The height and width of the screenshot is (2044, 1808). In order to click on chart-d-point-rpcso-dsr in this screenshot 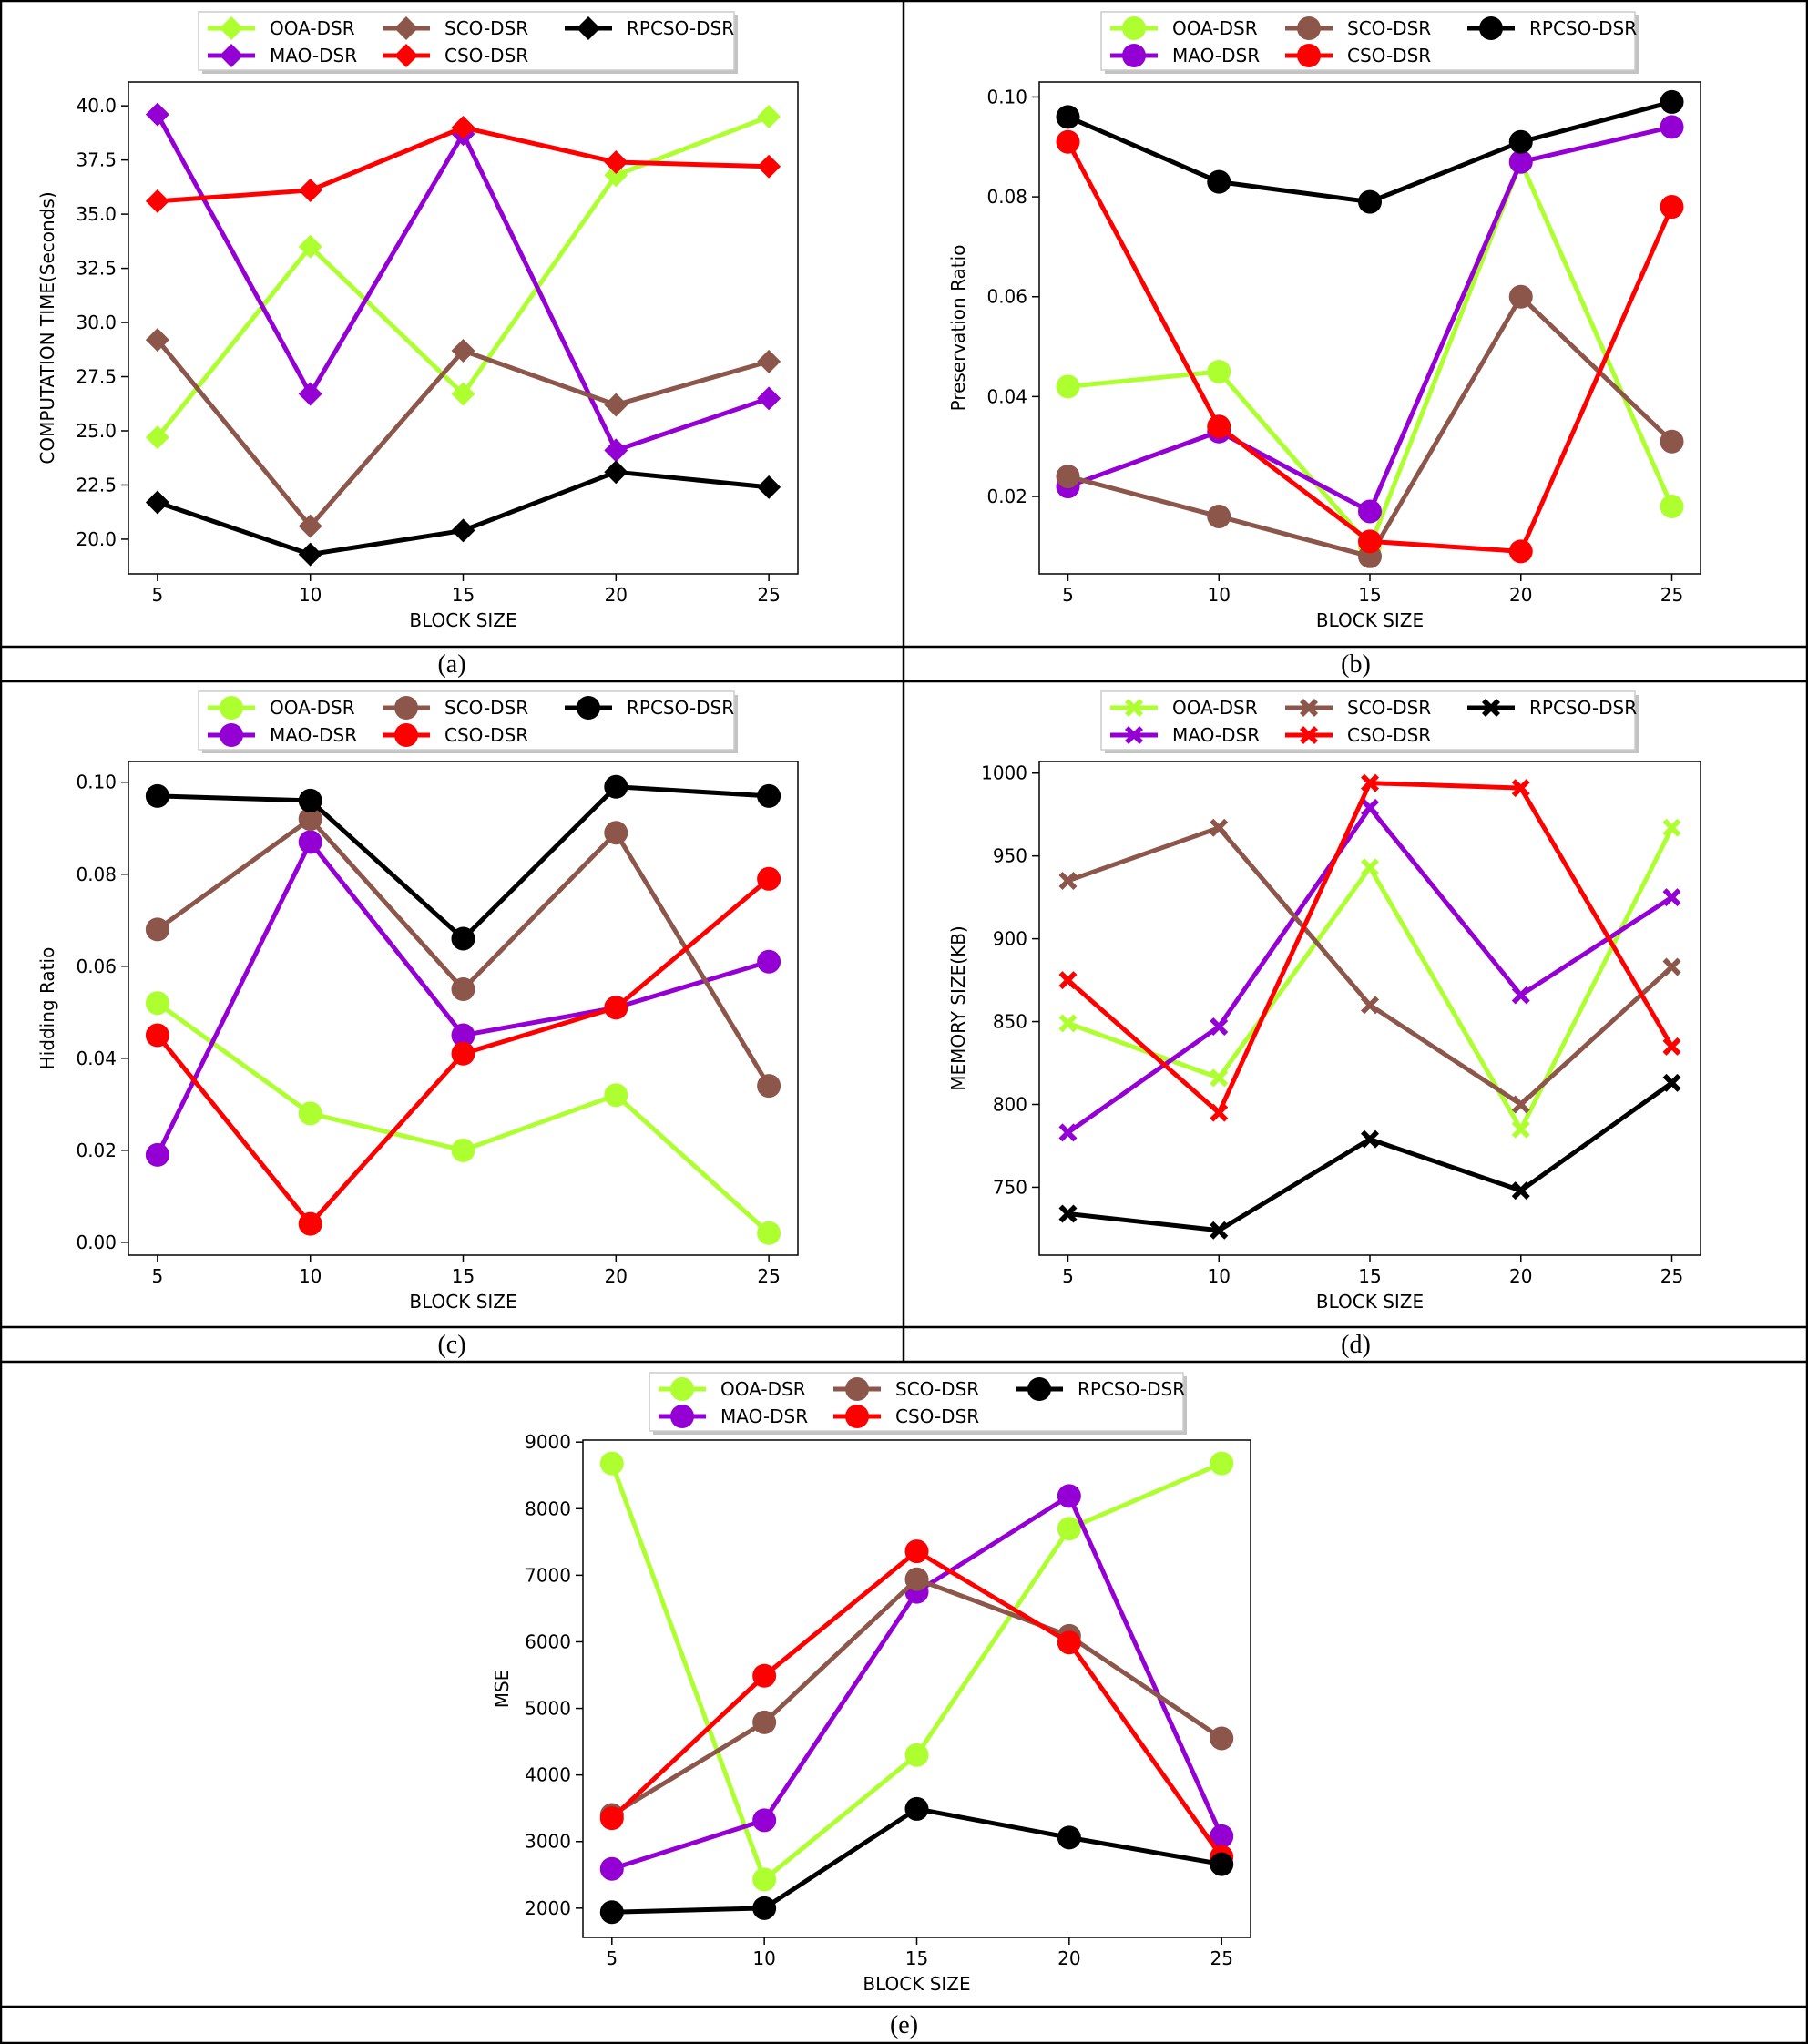, I will do `click(1370, 1139)`.